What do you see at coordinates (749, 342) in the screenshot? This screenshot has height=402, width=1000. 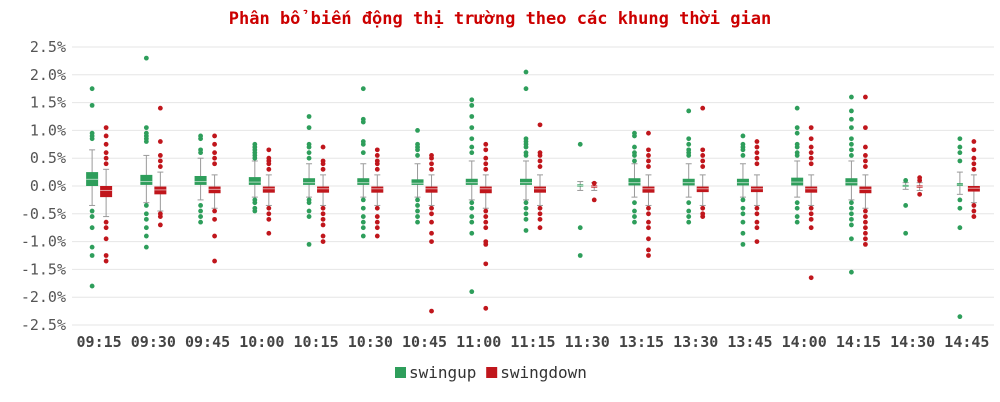 I see `x-tick-label: 13:45` at bounding box center [749, 342].